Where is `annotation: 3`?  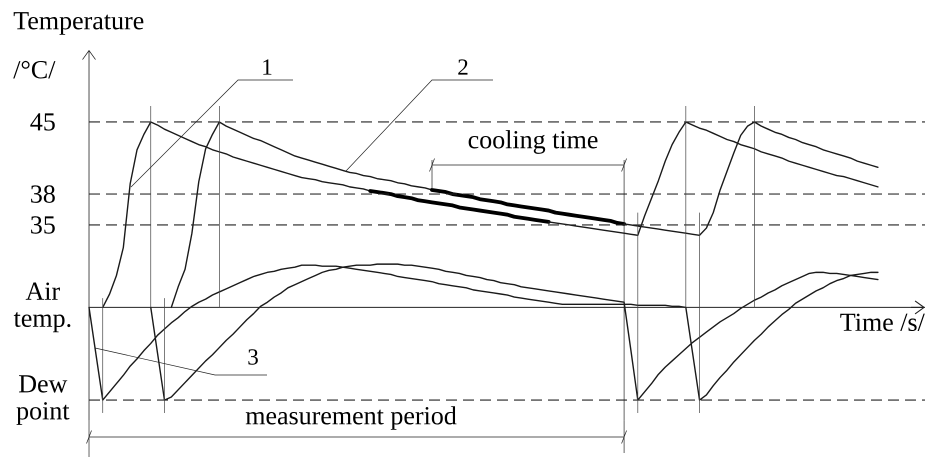 annotation: 3 is located at coordinates (253, 357).